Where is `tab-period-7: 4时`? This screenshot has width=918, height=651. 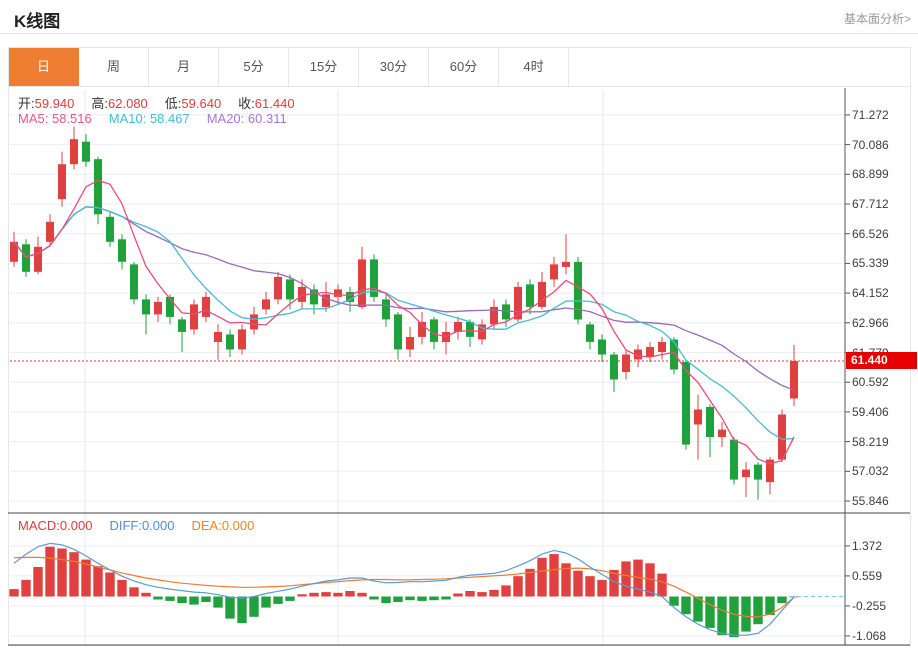 tab-period-7: 4时 is located at coordinates (534, 67).